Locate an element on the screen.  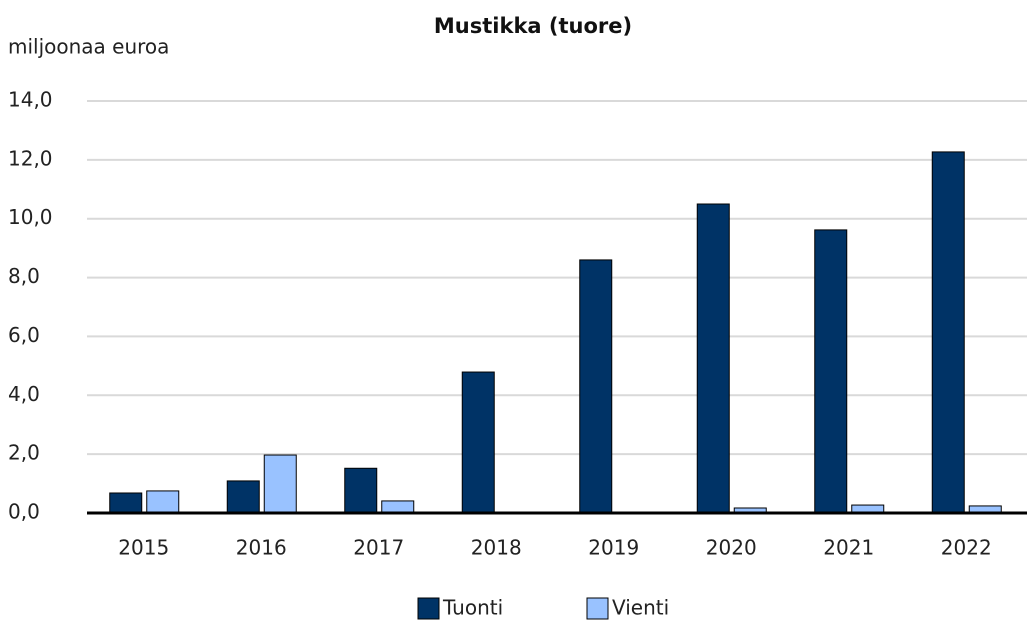
x-tick-label: 2021 is located at coordinates (848, 548).